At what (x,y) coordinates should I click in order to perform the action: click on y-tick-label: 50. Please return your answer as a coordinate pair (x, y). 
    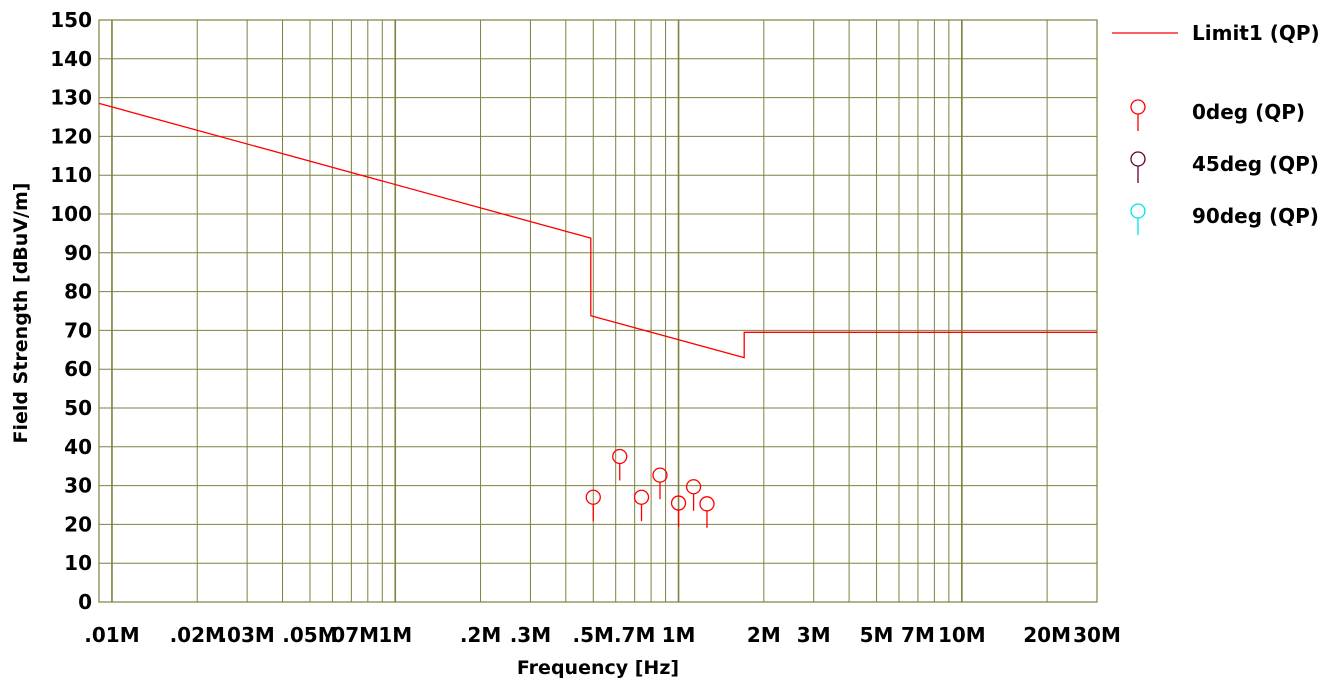
    Looking at the image, I should click on (78, 408).